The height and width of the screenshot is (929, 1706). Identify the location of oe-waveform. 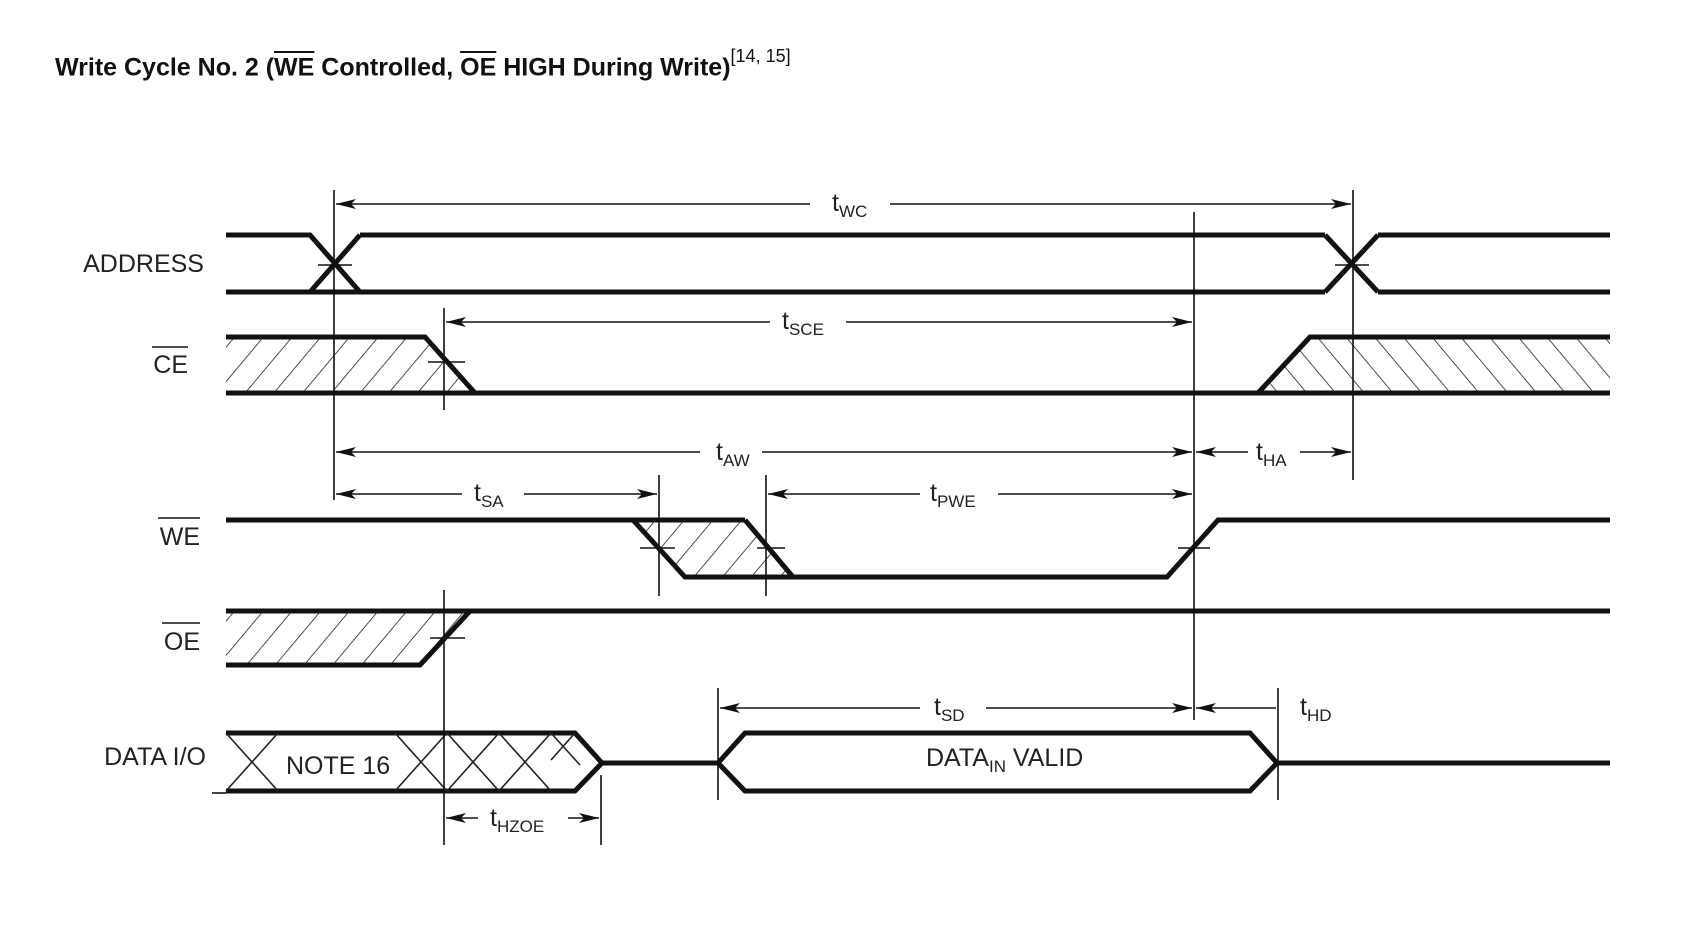
(918, 638).